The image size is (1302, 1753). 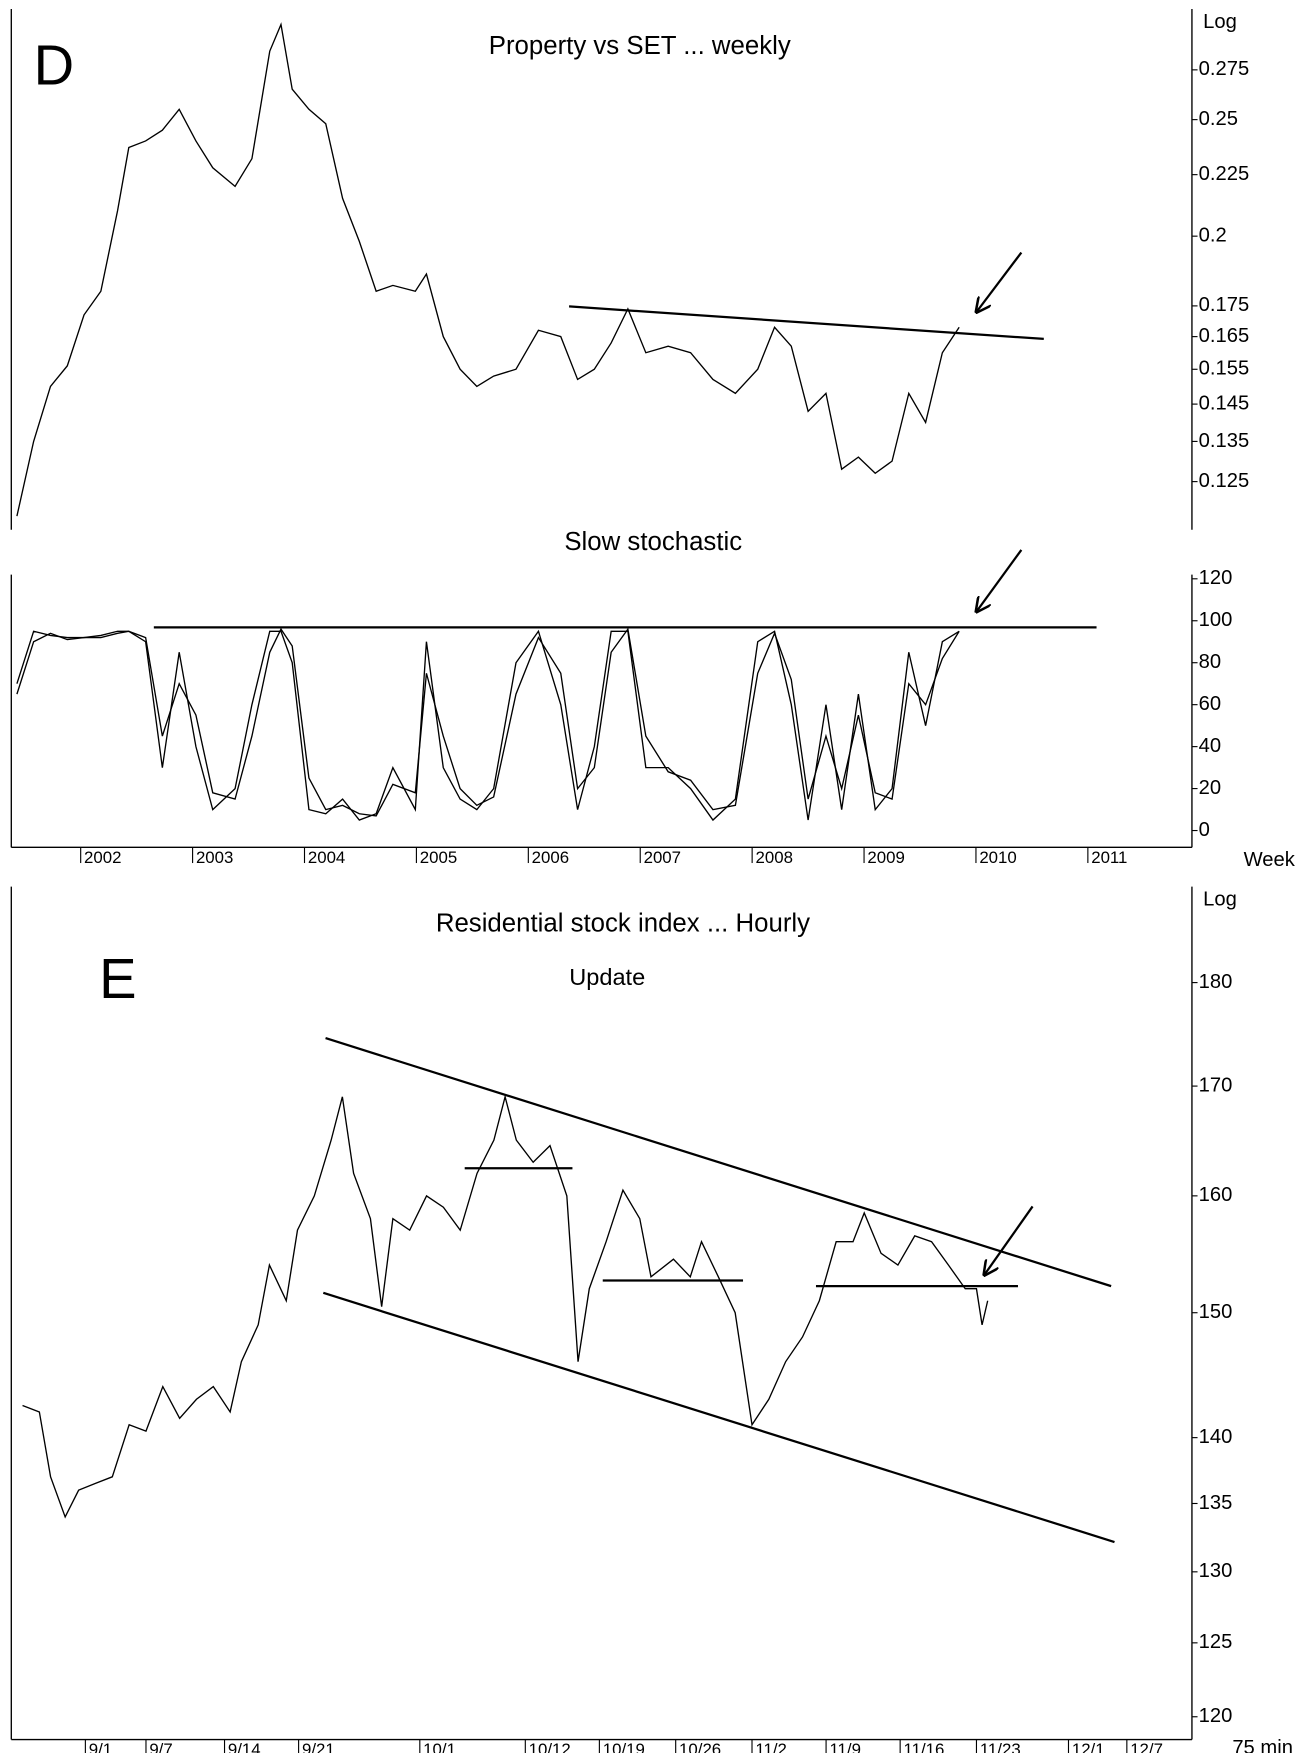 What do you see at coordinates (1218, 119) in the screenshot?
I see `y-tick-label: 0.25` at bounding box center [1218, 119].